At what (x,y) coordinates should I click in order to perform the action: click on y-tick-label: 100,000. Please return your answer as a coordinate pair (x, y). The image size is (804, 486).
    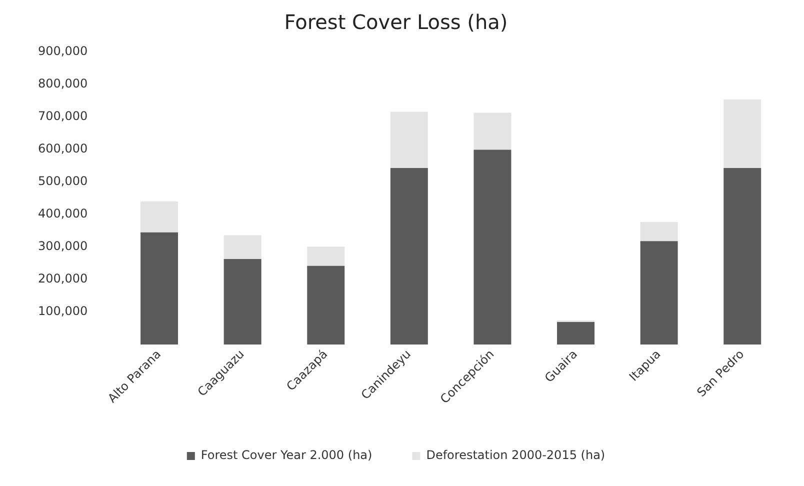
    Looking at the image, I should click on (63, 311).